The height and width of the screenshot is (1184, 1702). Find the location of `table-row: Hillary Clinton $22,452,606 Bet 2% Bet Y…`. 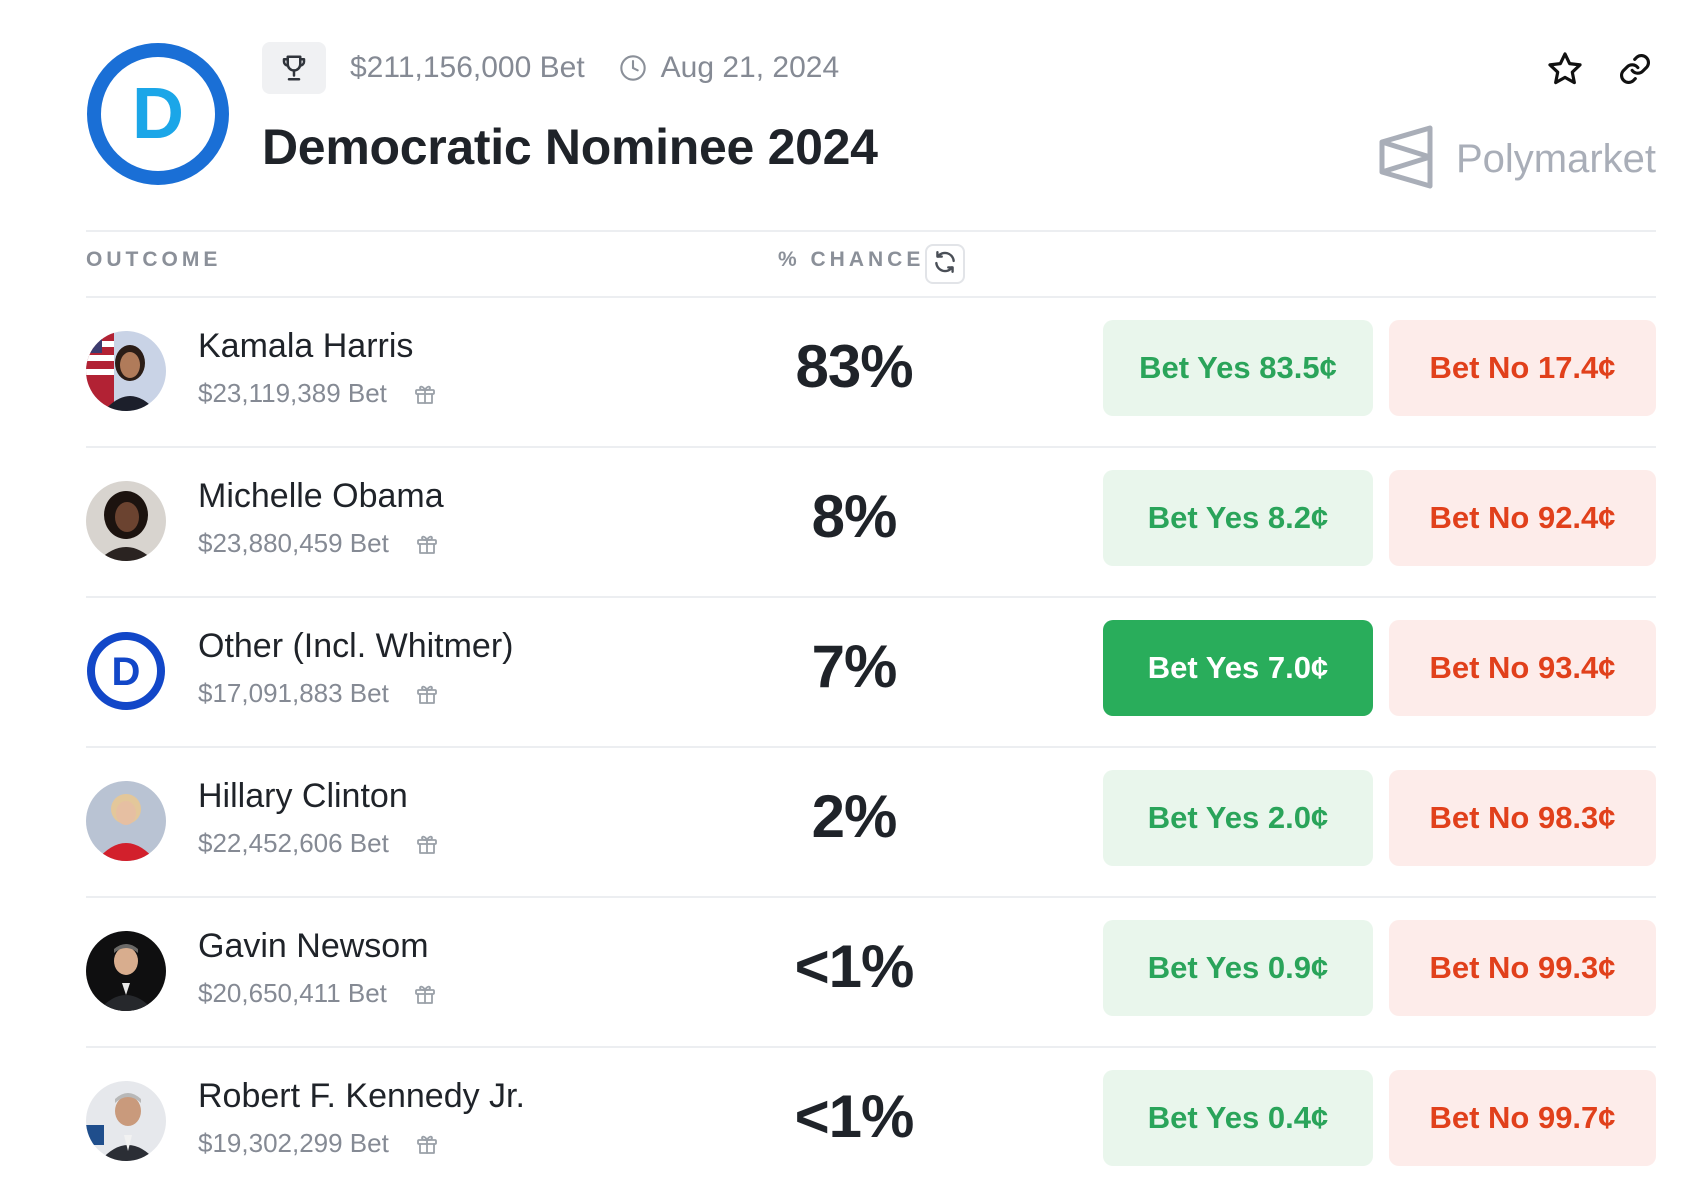

table-row: Hillary Clinton $22,452,606 Bet 2% Bet Y… is located at coordinates (871, 821).